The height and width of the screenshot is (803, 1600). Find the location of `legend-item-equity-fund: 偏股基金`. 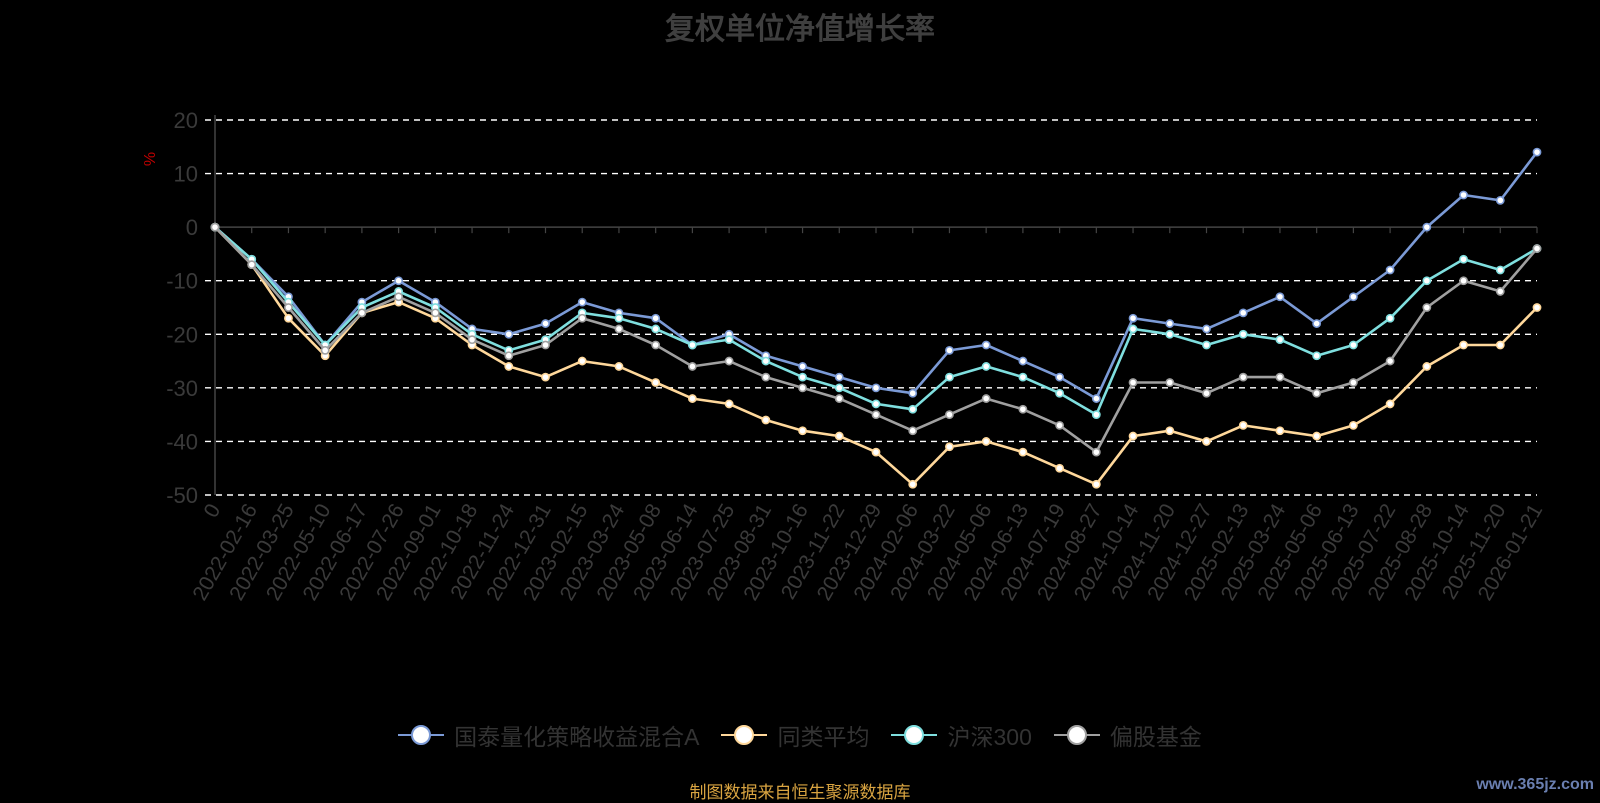

legend-item-equity-fund: 偏股基金 is located at coordinates (1127, 735).